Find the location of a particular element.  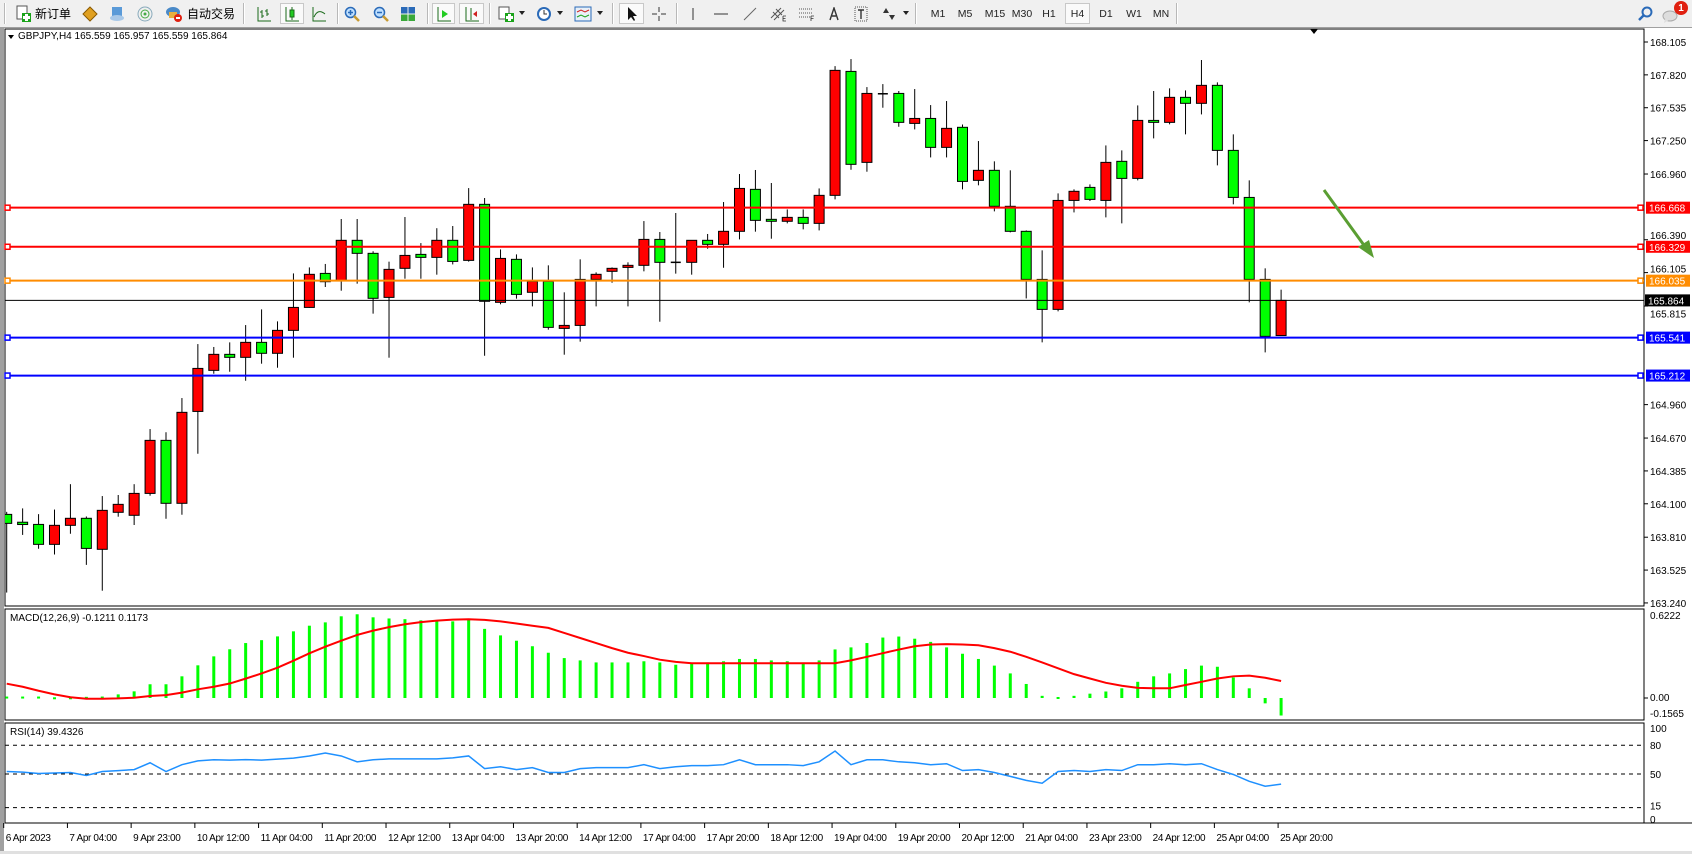

indicators-button is located at coordinates (506, 13).